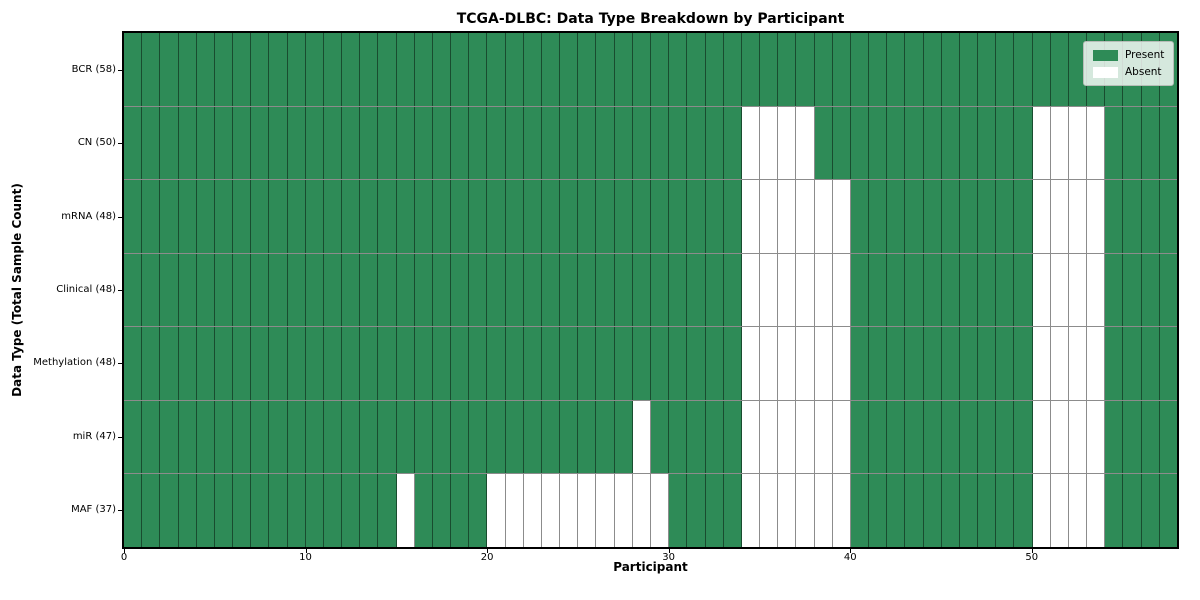 The height and width of the screenshot is (600, 1200). What do you see at coordinates (278, 143) in the screenshot?
I see `cell-CN-p8-present` at bounding box center [278, 143].